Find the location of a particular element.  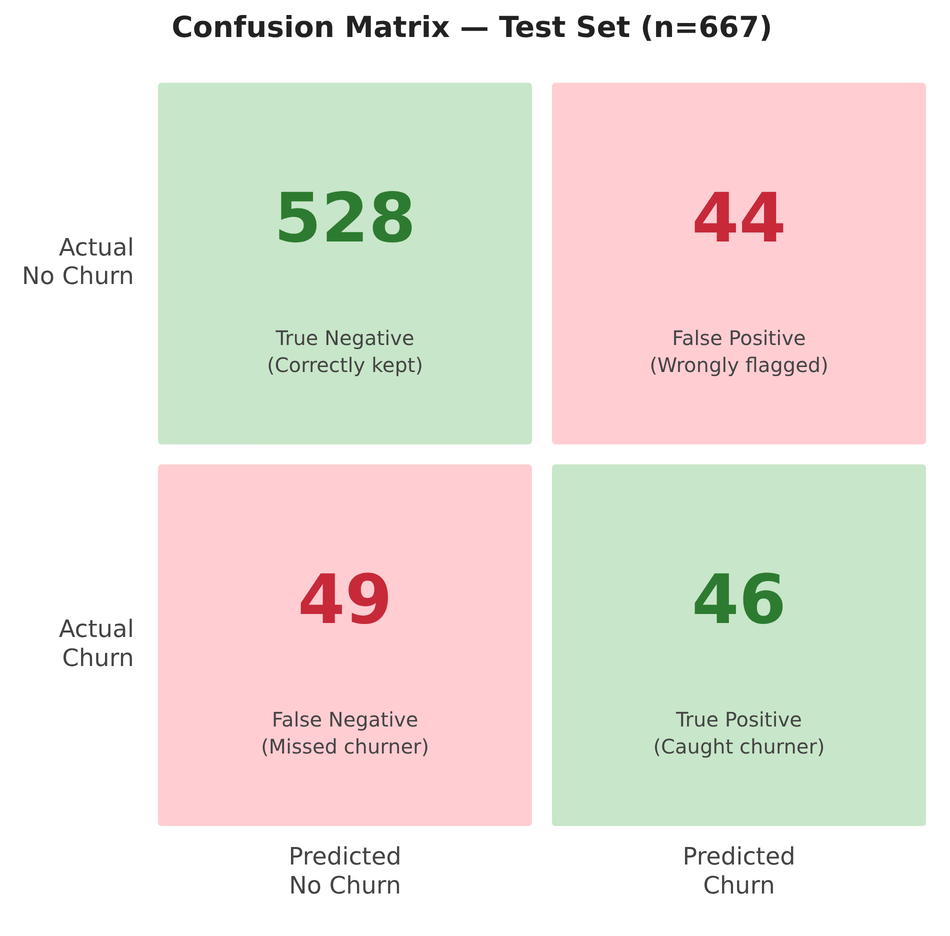

x-tick-label: Predicted No Churn is located at coordinates (345, 871).